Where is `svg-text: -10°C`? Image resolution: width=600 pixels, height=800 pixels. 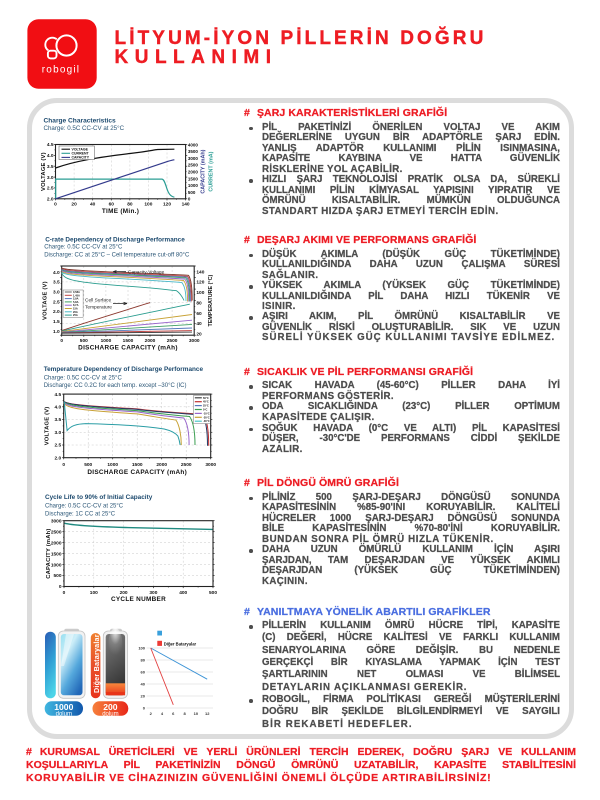
svg-text: -10°C is located at coordinates (206, 413).